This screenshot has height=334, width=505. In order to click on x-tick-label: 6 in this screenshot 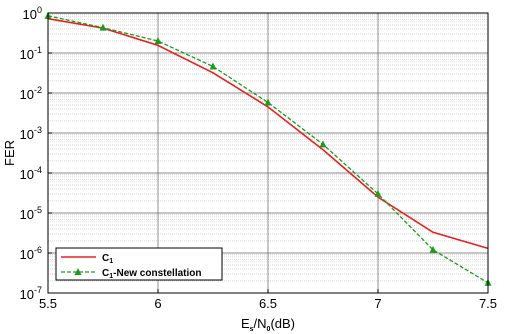, I will do `click(157, 303)`.